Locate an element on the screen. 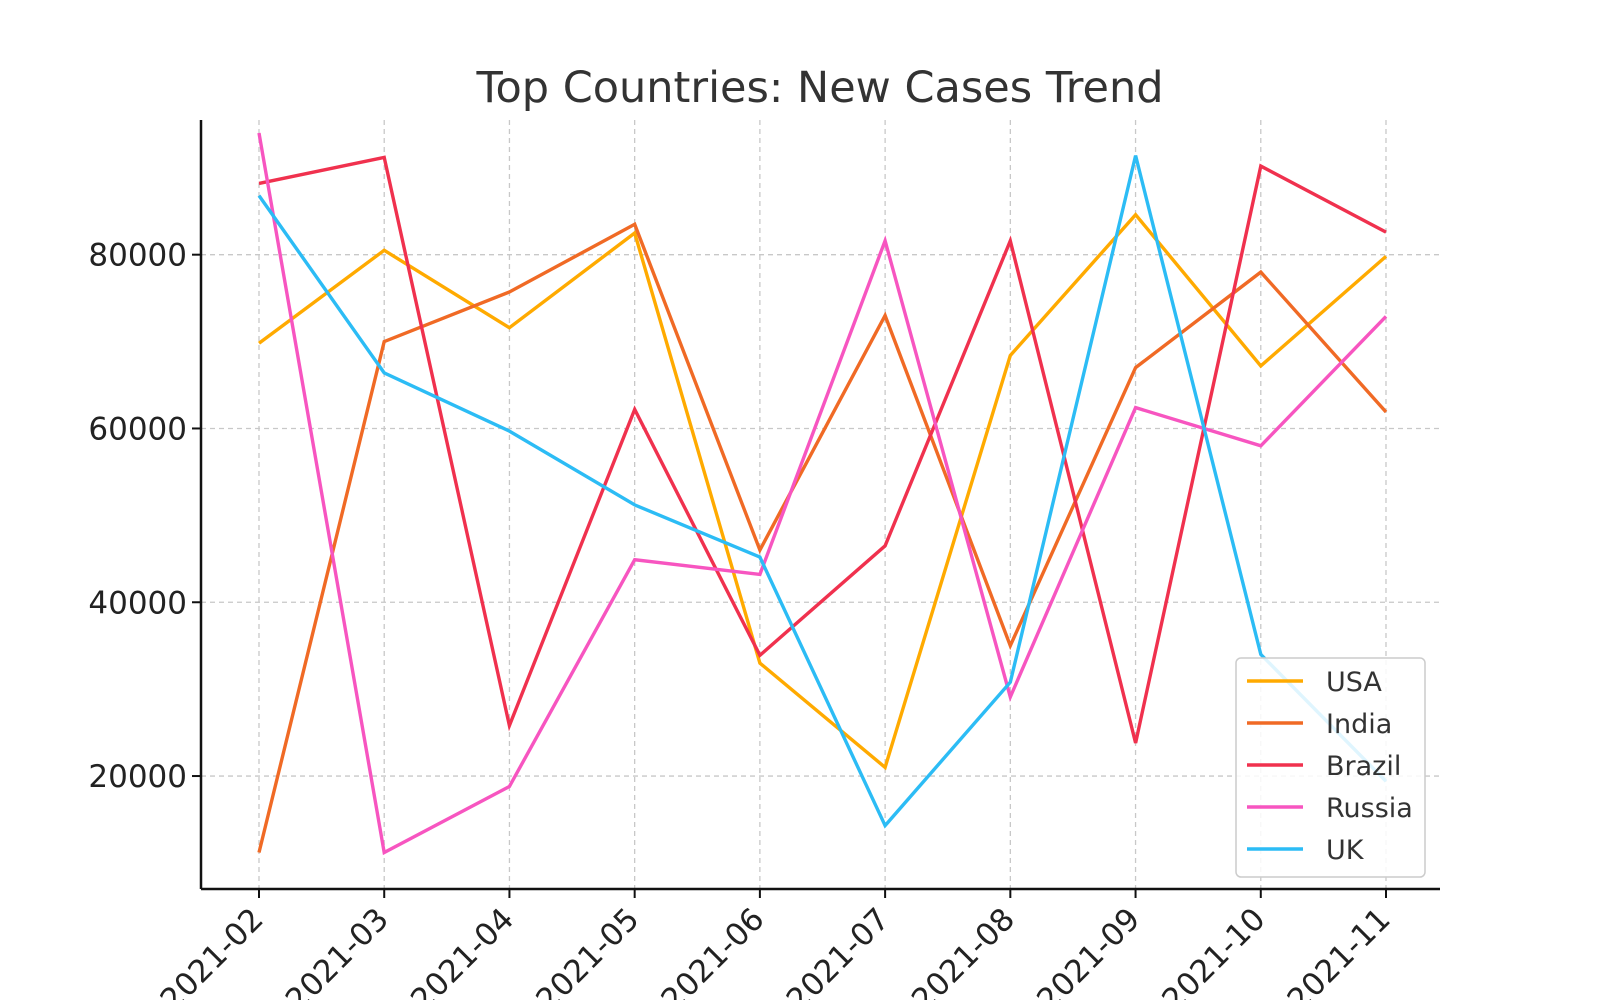 This screenshot has width=1600, height=1000. x-tick-label: 2021-03 is located at coordinates (337, 950).